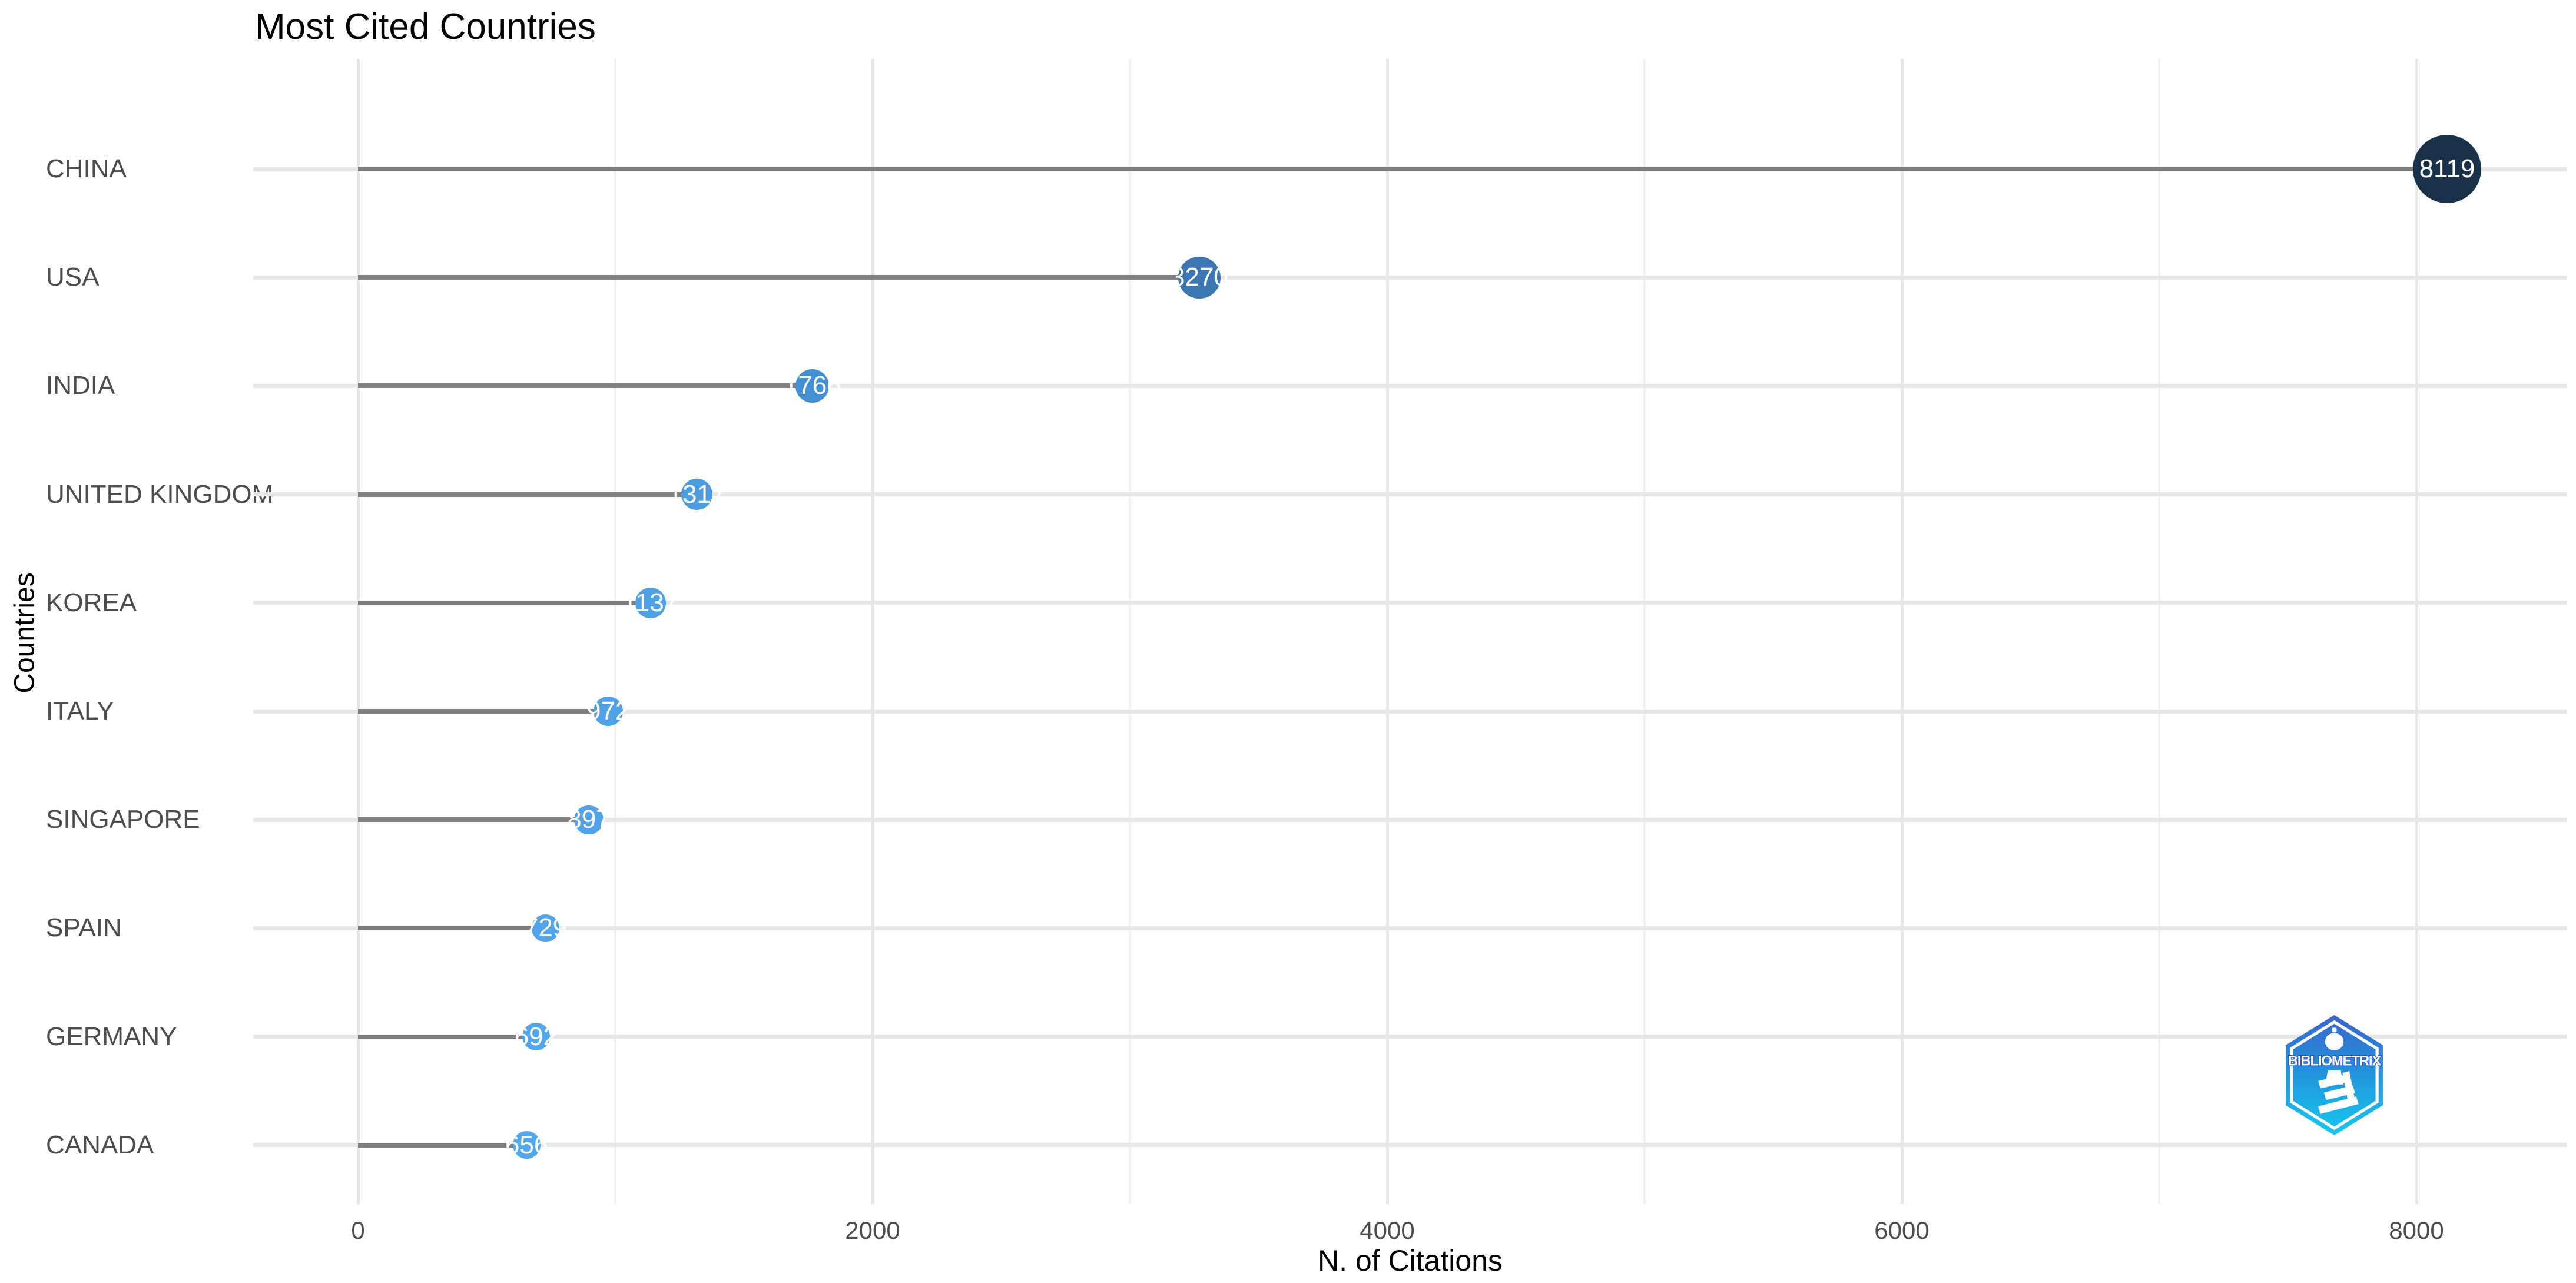 The height and width of the screenshot is (1283, 2576). I want to click on data-point-value: 8119, so click(2447, 168).